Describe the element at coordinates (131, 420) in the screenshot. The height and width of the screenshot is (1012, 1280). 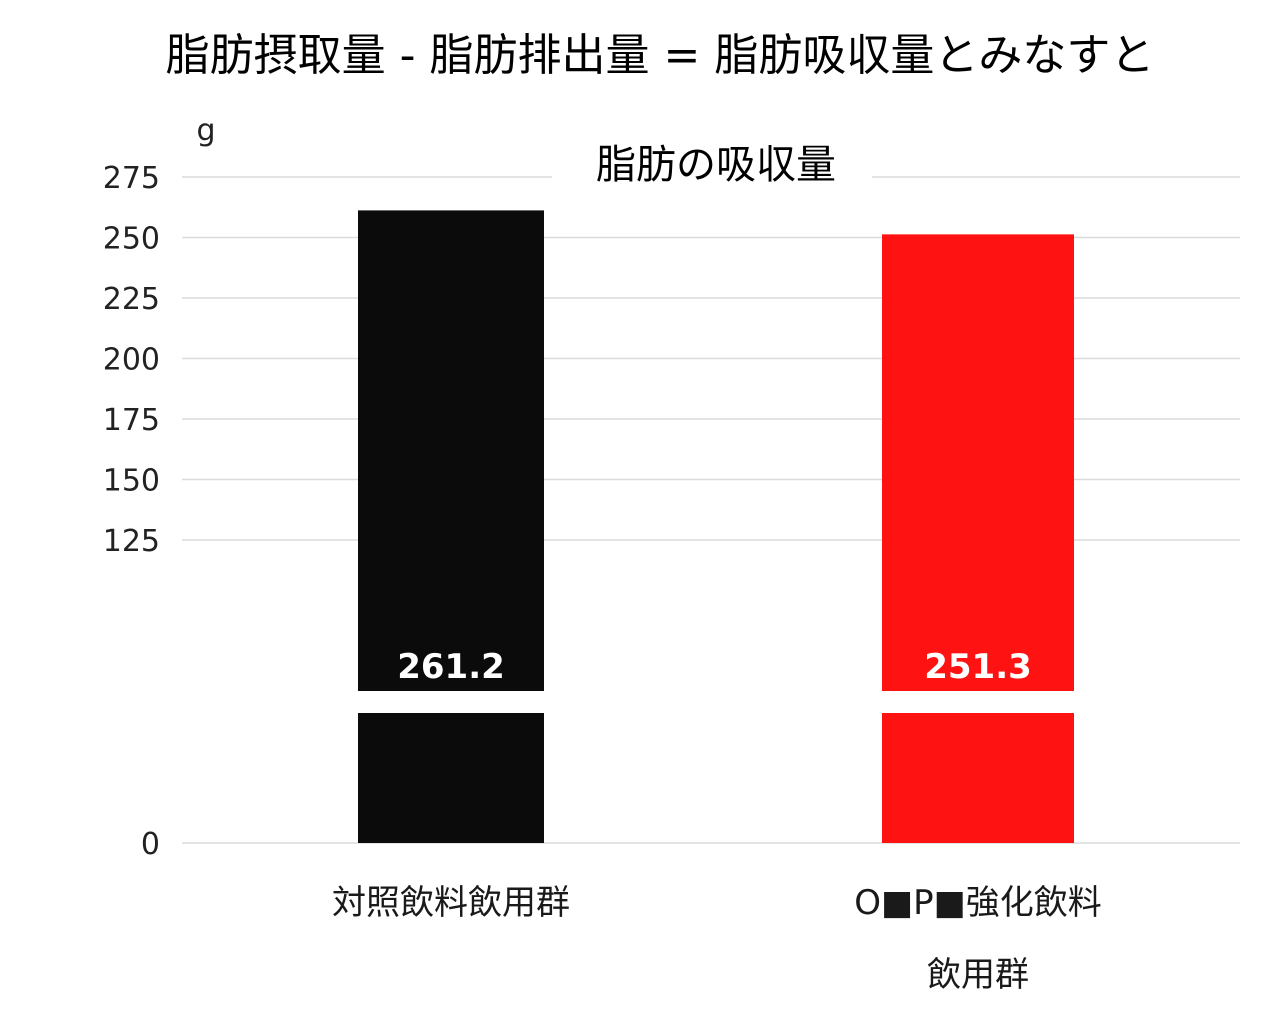
I see `y-tick-label: 175` at that location.